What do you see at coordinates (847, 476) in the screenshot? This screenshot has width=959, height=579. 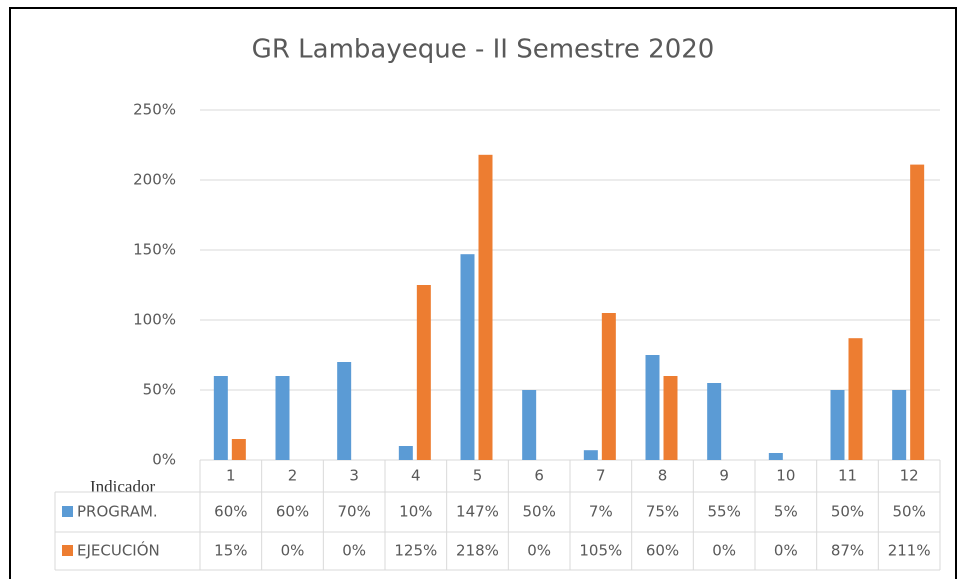 I see `x-tick-label: 11` at bounding box center [847, 476].